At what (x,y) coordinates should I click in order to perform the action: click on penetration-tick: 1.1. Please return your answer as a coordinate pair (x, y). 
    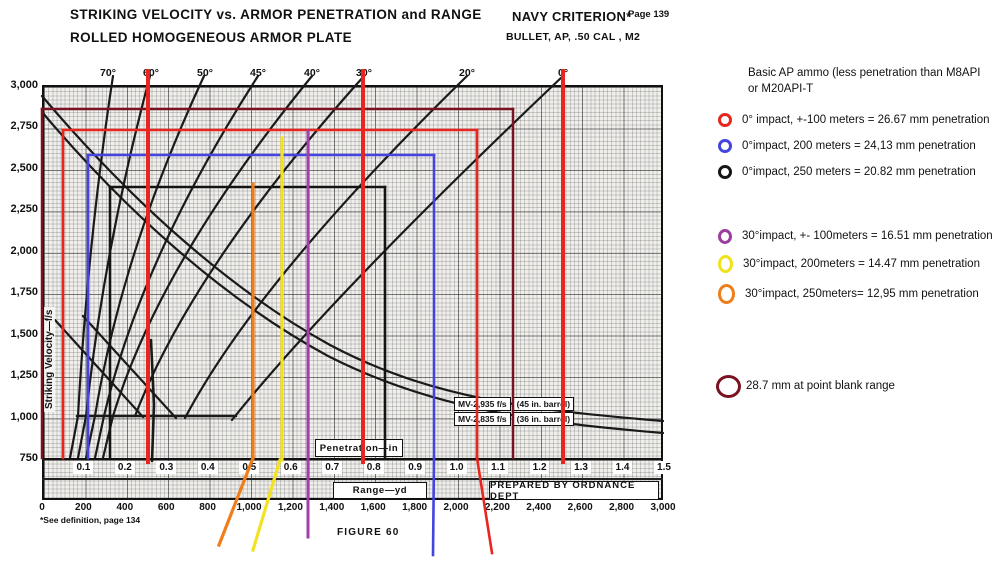
    Looking at the image, I should click on (498, 467).